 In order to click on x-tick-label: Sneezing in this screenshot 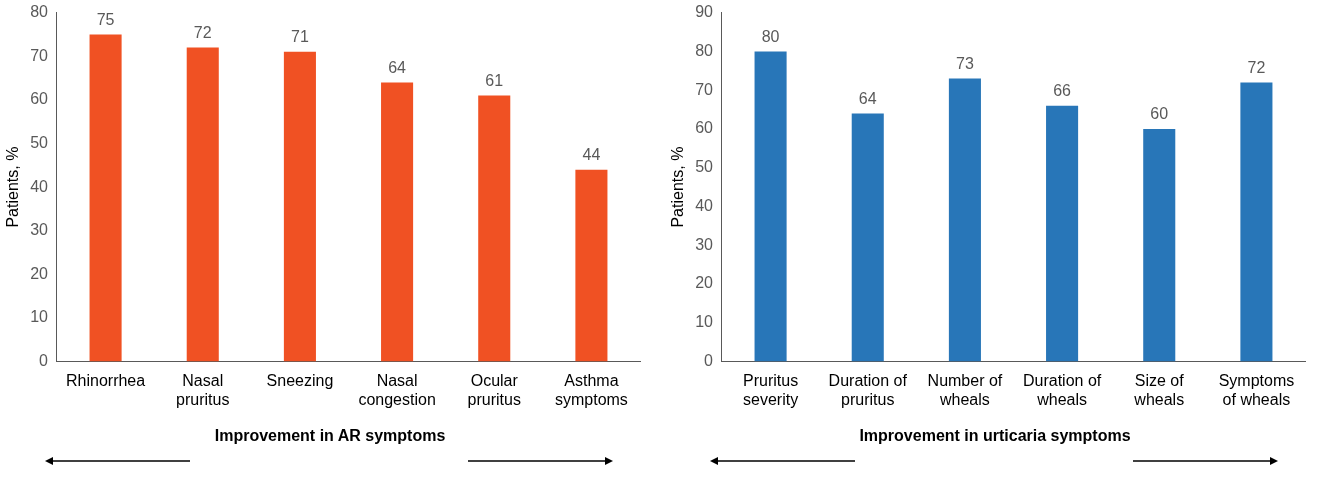, I will do `click(300, 380)`.